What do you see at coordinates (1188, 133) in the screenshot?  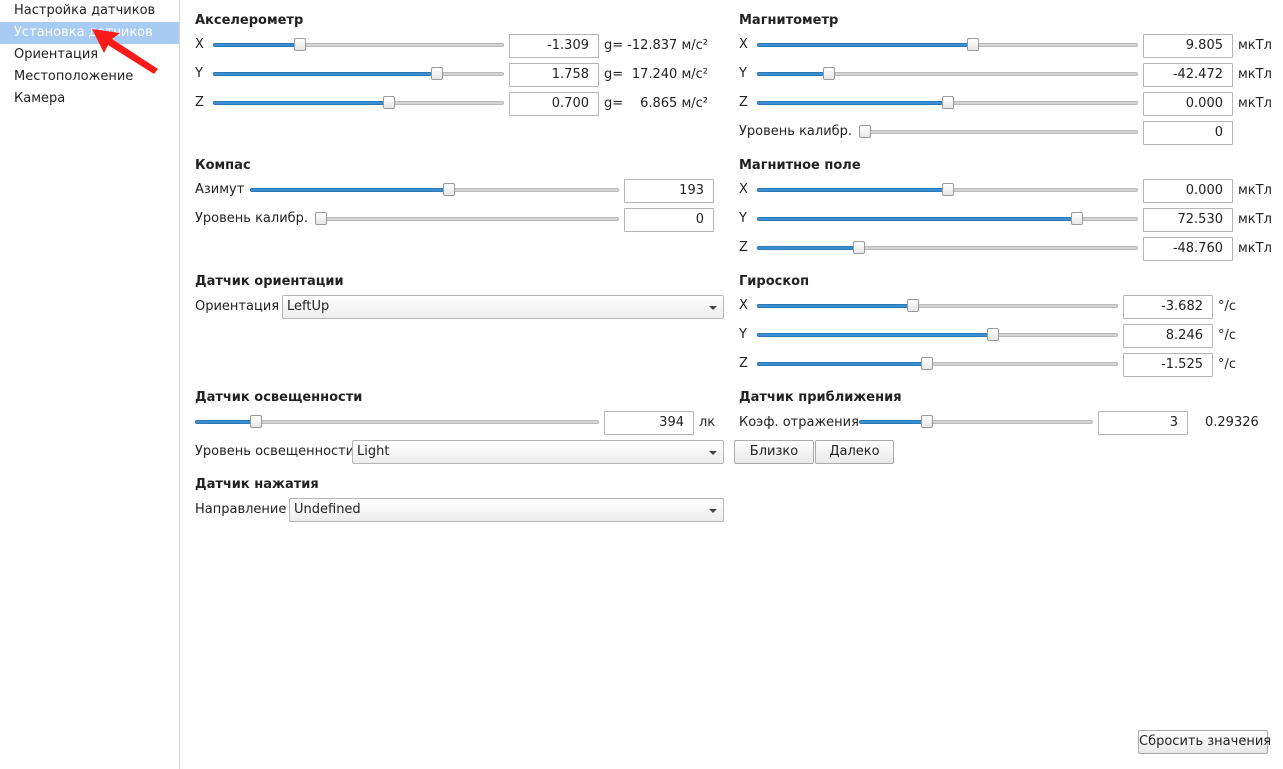 I see `mag-calib-field: 0` at bounding box center [1188, 133].